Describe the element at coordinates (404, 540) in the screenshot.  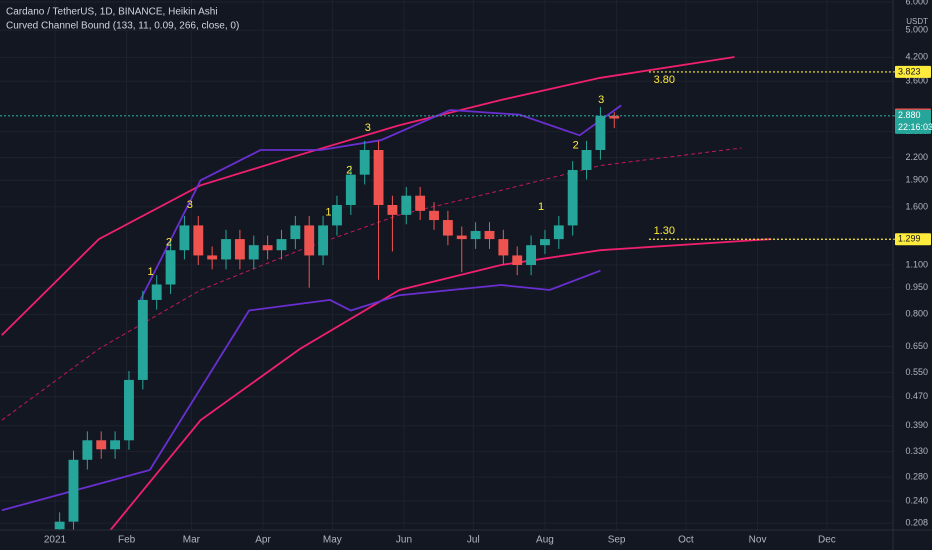
I see `x-tick-label: Jun` at that location.